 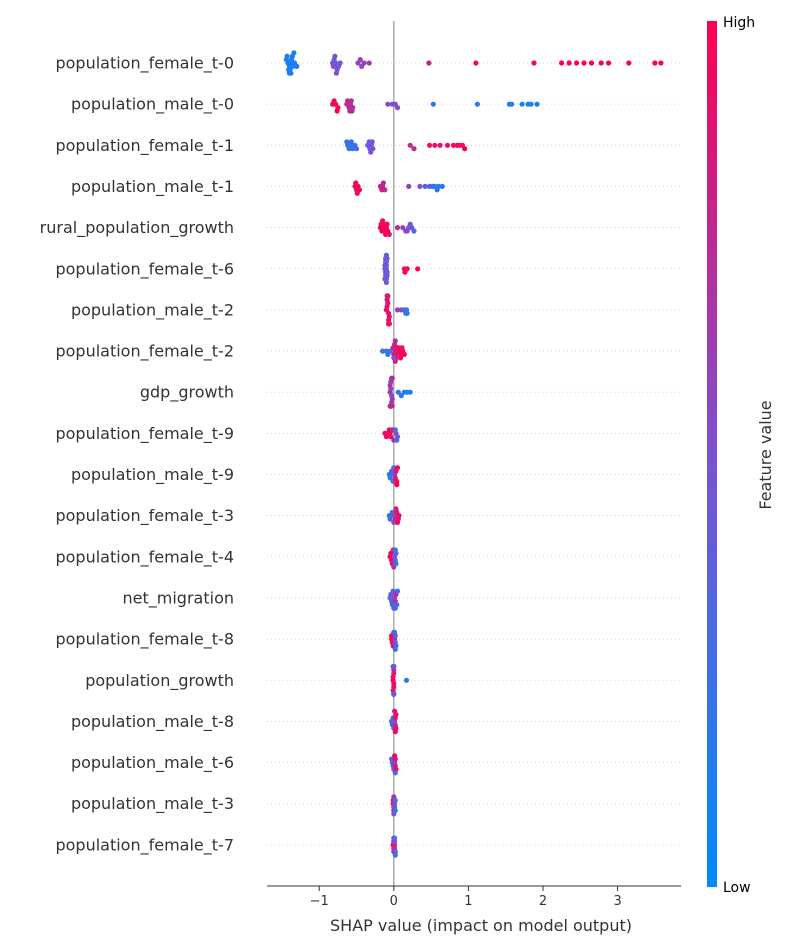 What do you see at coordinates (137, 228) in the screenshot?
I see `feature-label: rural_population_growth` at bounding box center [137, 228].